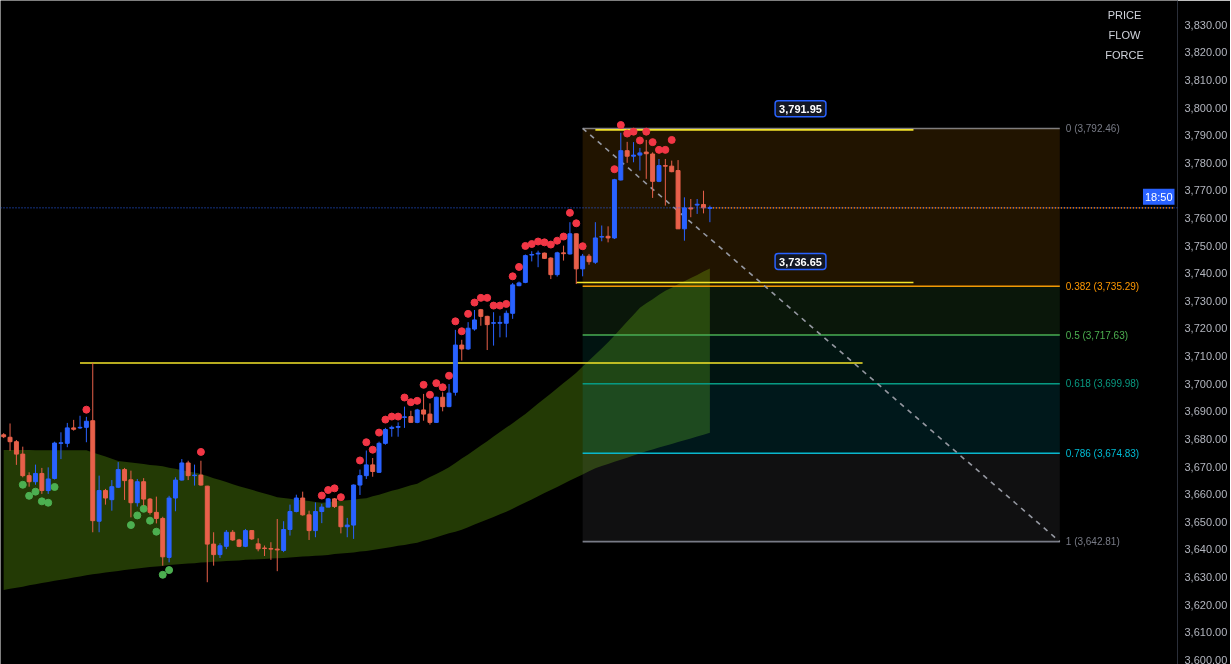 Image resolution: width=1231 pixels, height=664 pixels. I want to click on y-tick-label: 3,810.00, so click(1206, 80).